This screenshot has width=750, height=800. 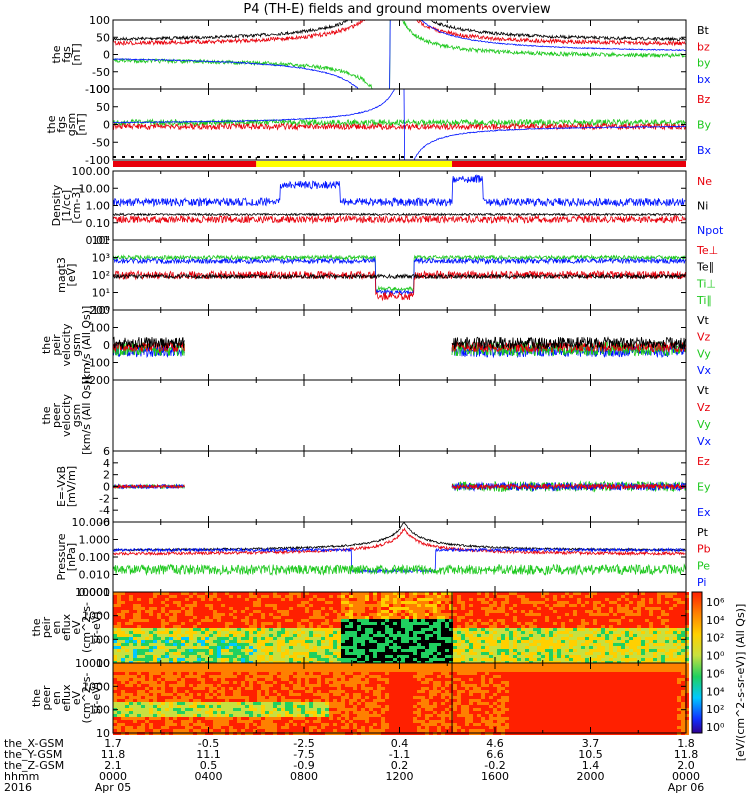 What do you see at coordinates (707, 250) in the screenshot?
I see `legend-Te⊥: Te⊥` at bounding box center [707, 250].